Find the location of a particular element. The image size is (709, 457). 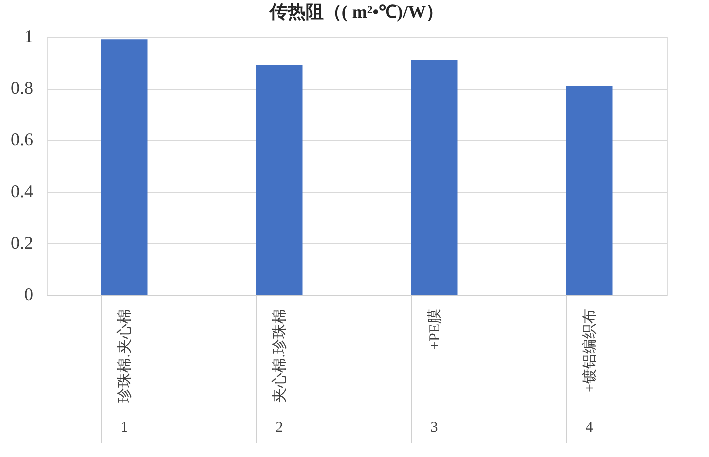

text: 3 is located at coordinates (434, 428).